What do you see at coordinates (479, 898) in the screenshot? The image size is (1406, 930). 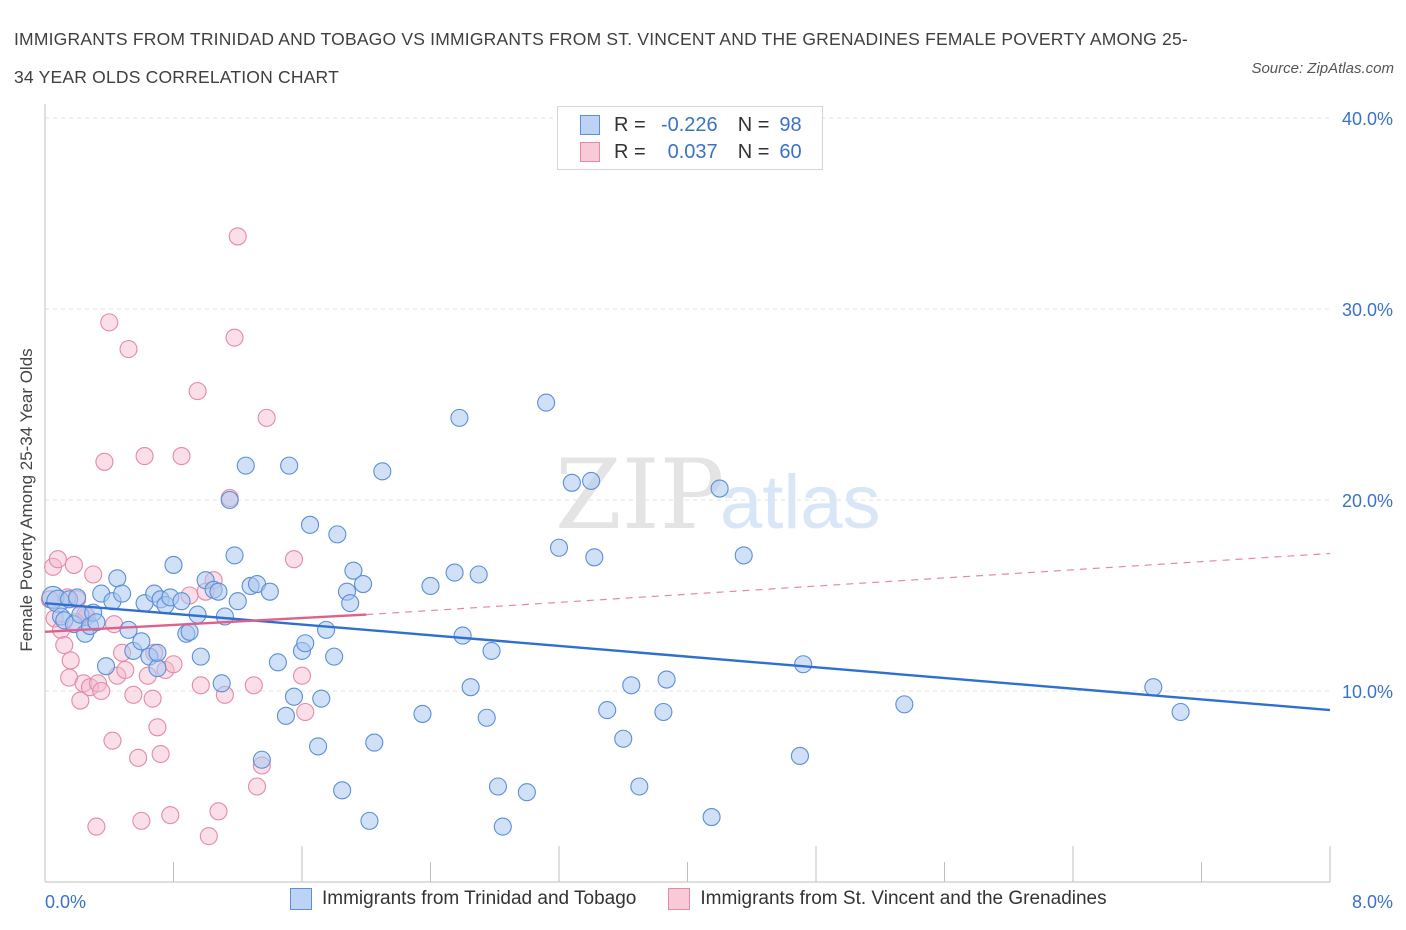 I see `series-legend-label: Immigrants from Trinidad and Tobago` at bounding box center [479, 898].